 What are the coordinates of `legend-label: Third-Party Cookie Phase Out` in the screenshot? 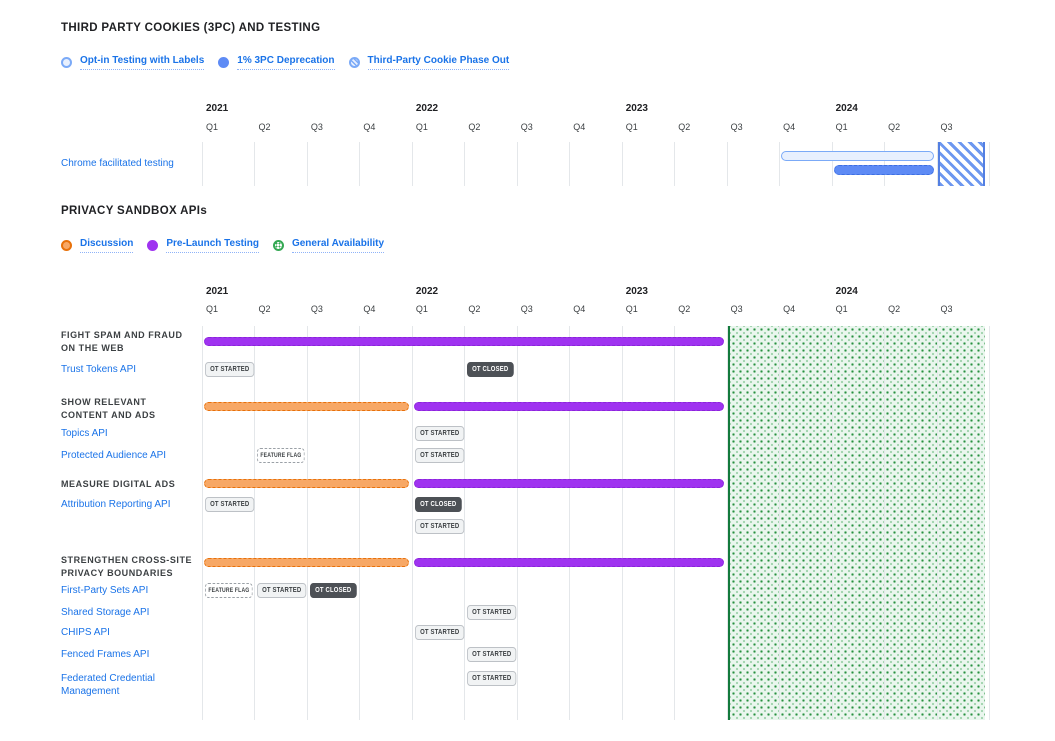 It's located at (438, 62).